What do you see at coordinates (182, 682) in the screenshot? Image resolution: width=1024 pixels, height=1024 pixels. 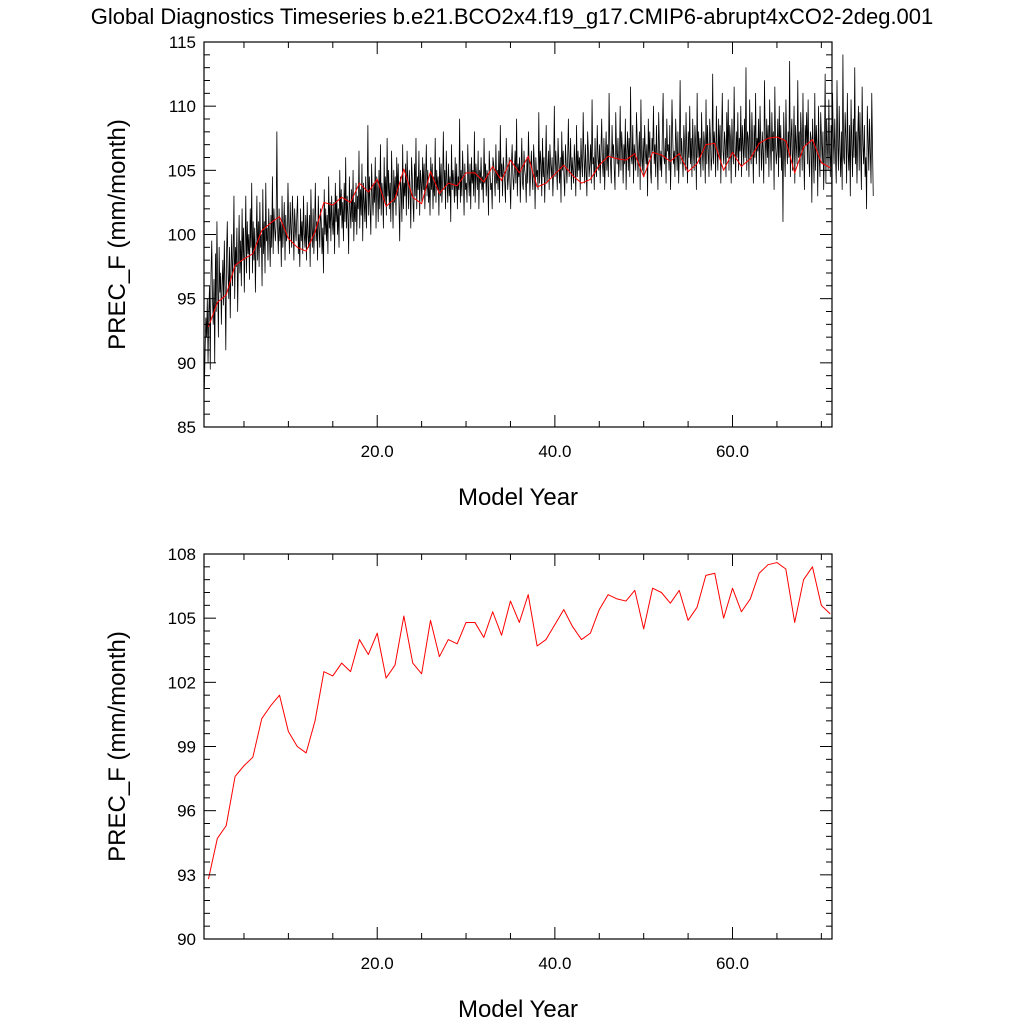 I see `bottom-y-tick-label: 102` at bounding box center [182, 682].